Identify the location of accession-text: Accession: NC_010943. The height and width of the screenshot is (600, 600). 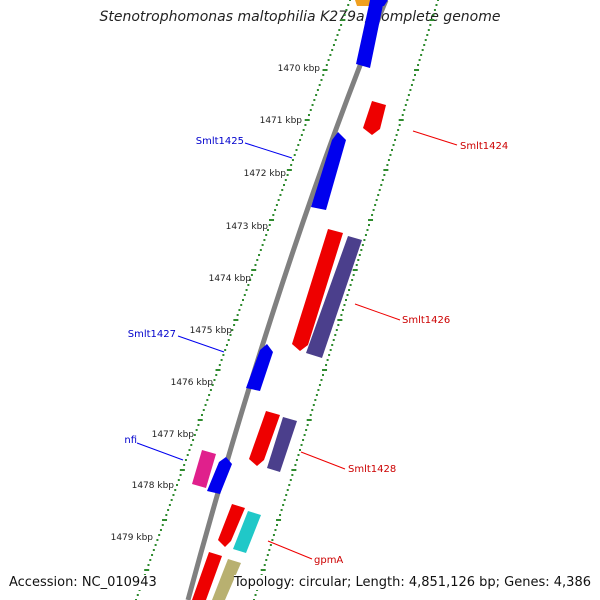
(83, 582).